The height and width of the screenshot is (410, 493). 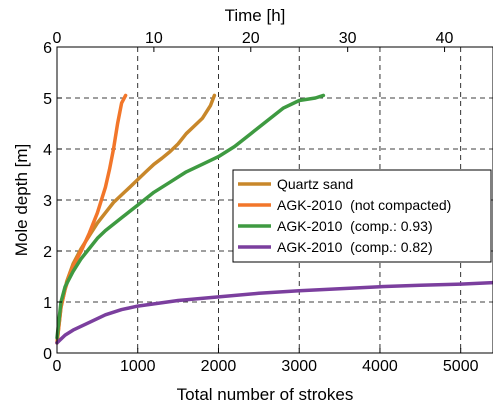 I want to click on x-tick-label: 1000, so click(x=138, y=366).